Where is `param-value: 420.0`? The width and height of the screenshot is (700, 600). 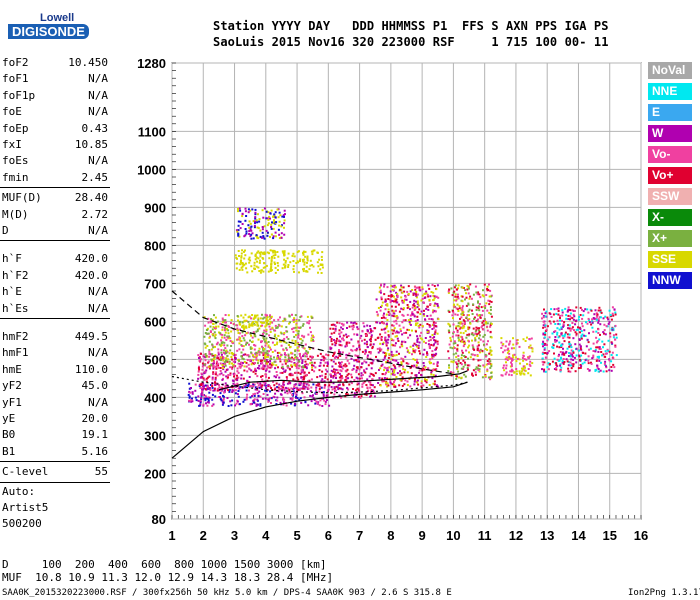
param-value: 420.0 is located at coordinates (91, 259).